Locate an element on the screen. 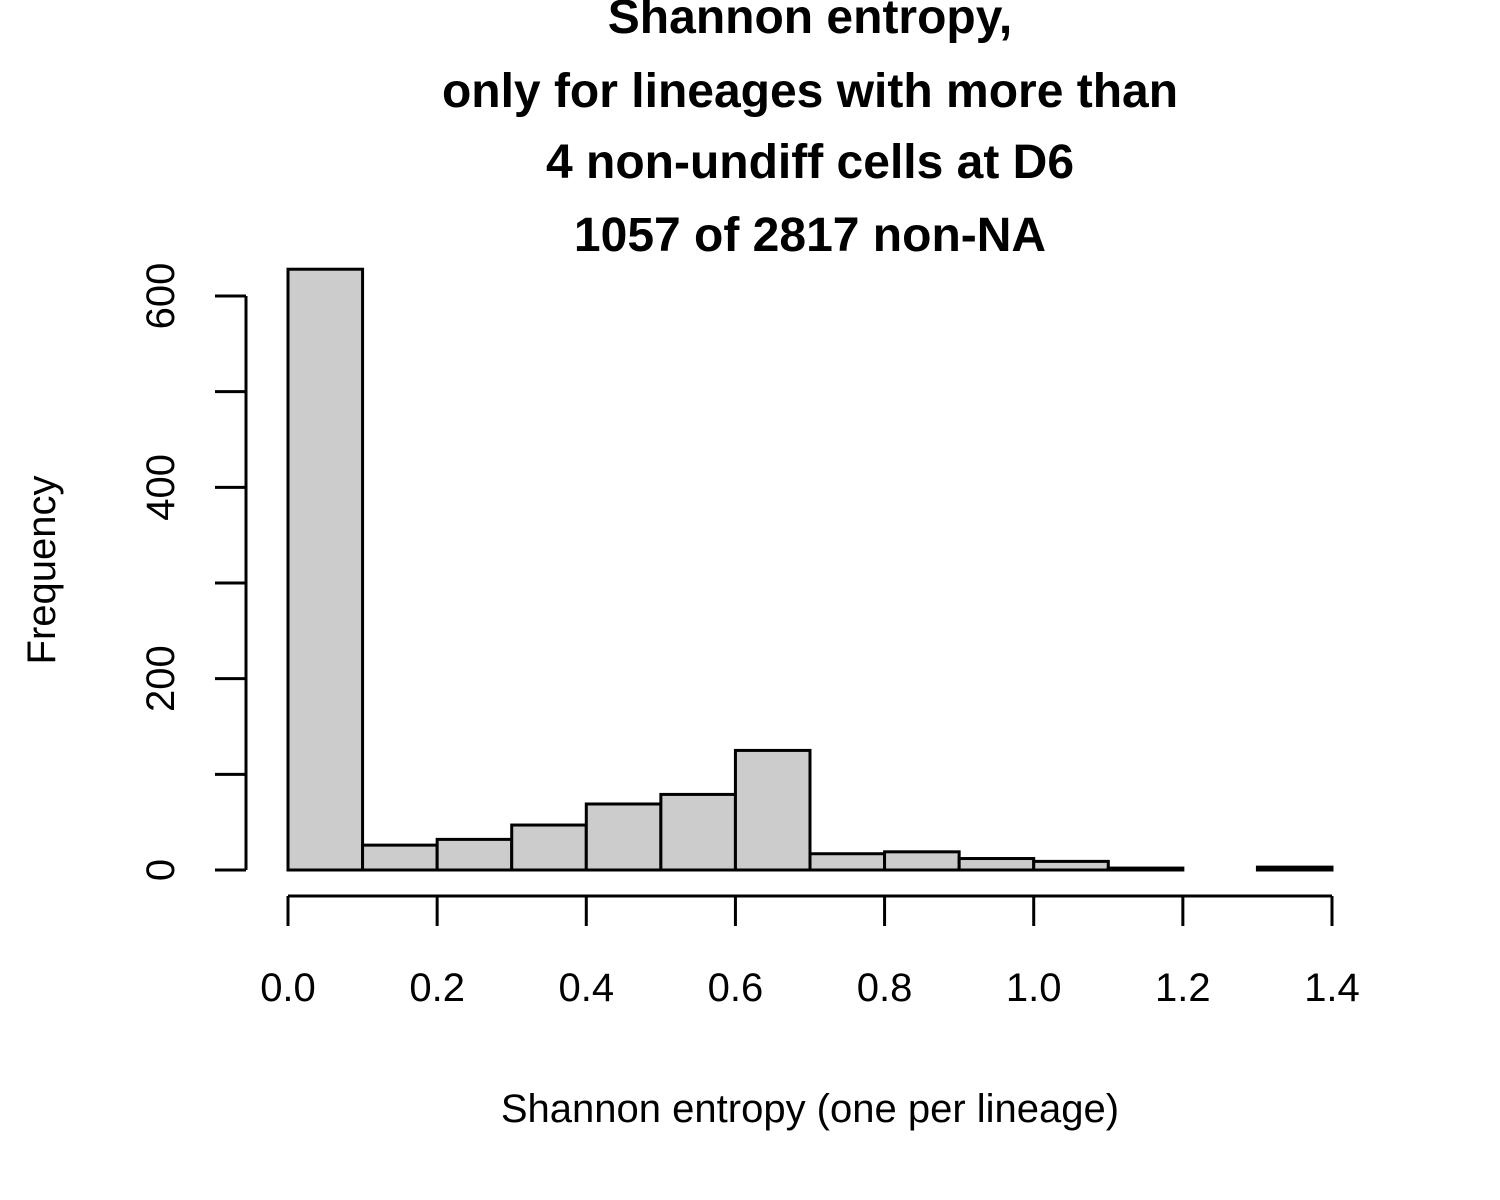 The image size is (1500, 1200). x-tick-label: 0.4 is located at coordinates (586, 988).